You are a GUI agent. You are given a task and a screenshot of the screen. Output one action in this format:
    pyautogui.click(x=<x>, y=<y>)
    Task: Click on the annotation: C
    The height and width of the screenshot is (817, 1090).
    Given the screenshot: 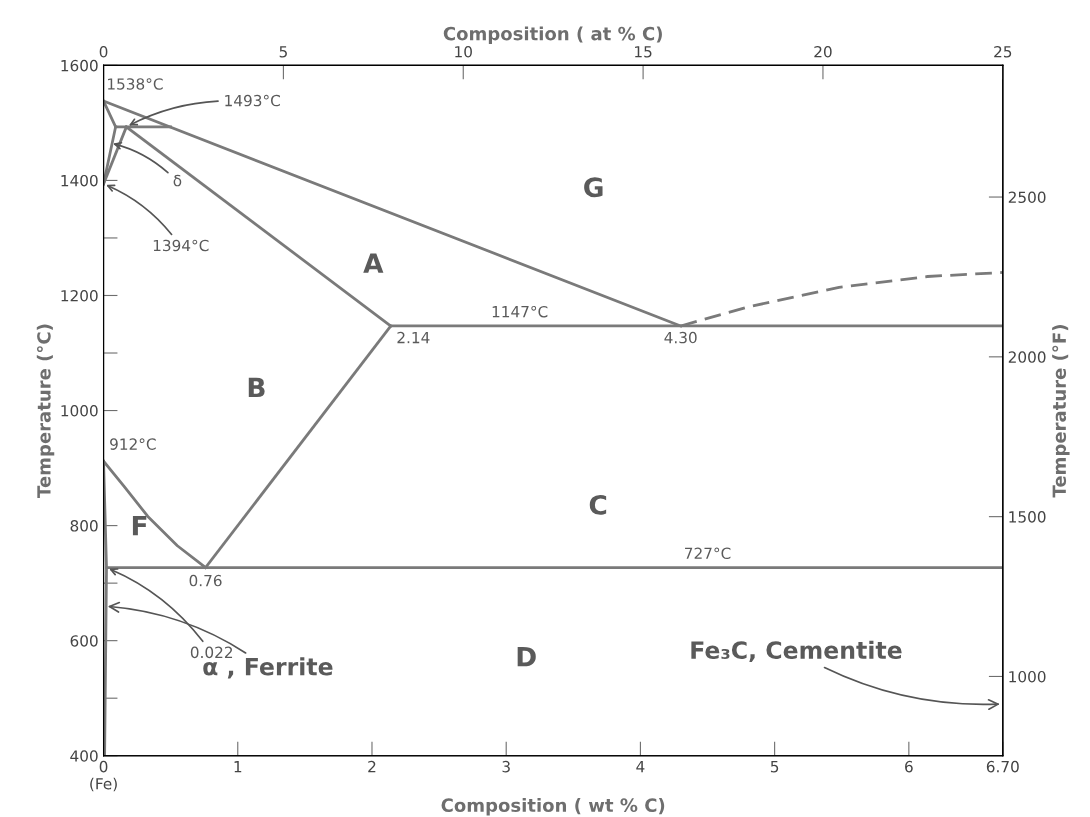 What is the action you would take?
    pyautogui.click(x=598, y=504)
    